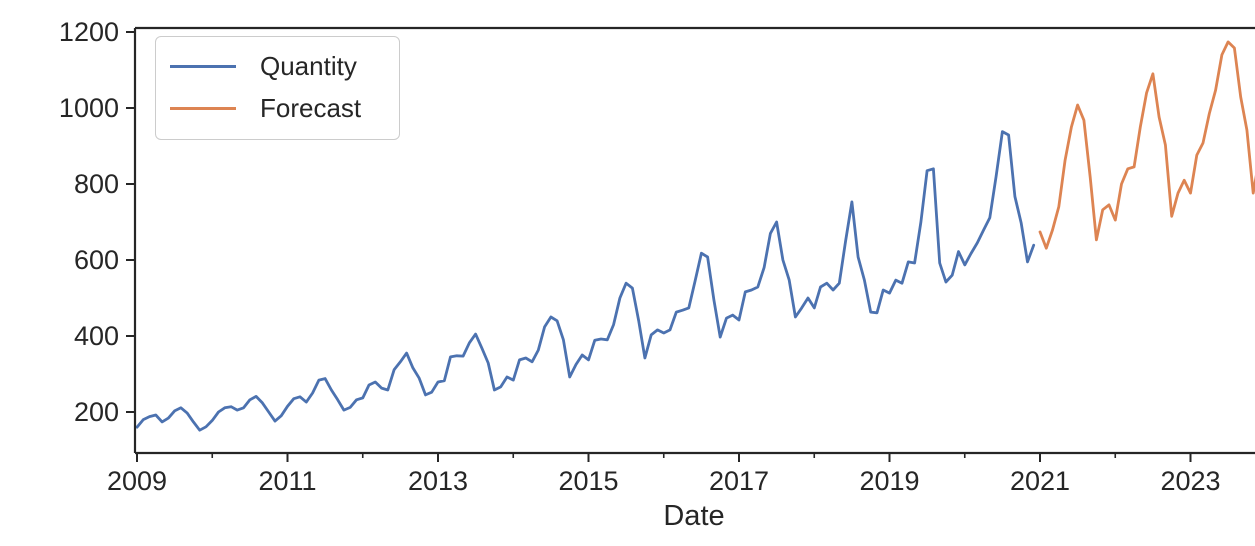  Describe the element at coordinates (889, 481) in the screenshot. I see `x-tick-label: 2019` at that location.